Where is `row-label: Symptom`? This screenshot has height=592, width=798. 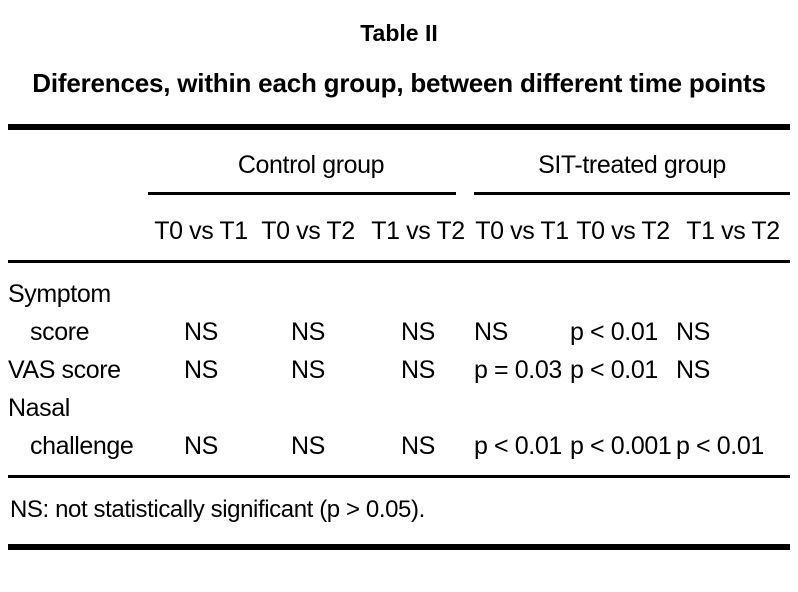
row-label: Symptom is located at coordinates (59, 293).